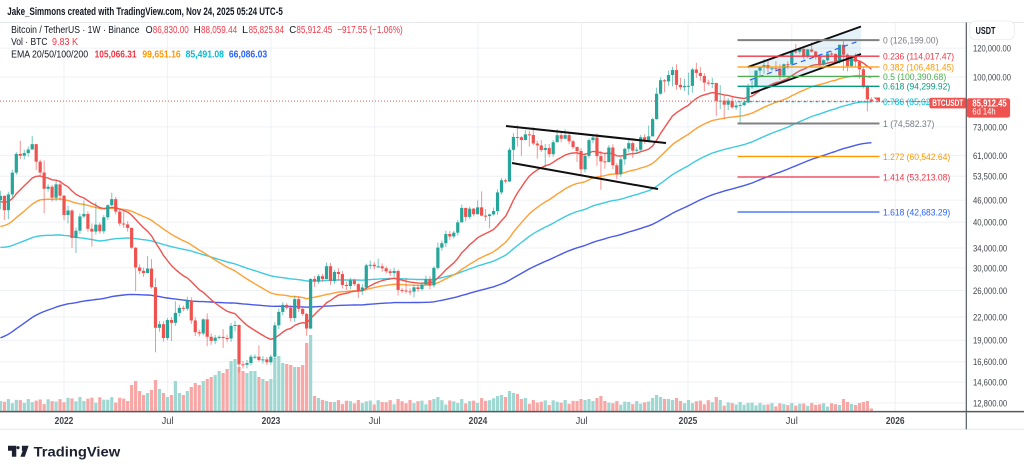 The width and height of the screenshot is (1024, 473). Describe the element at coordinates (990, 223) in the screenshot. I see `svg-text: 40,000.00` at that location.